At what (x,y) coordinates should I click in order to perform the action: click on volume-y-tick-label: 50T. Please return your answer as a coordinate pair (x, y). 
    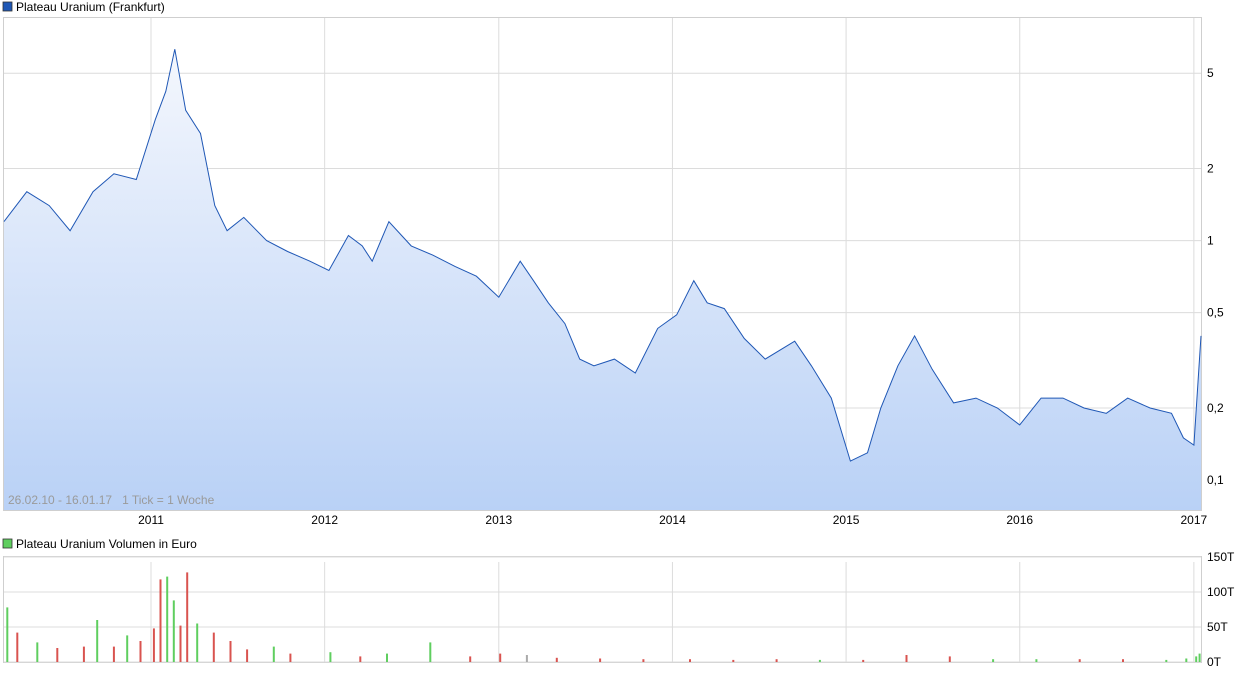
    Looking at the image, I should click on (1217, 627).